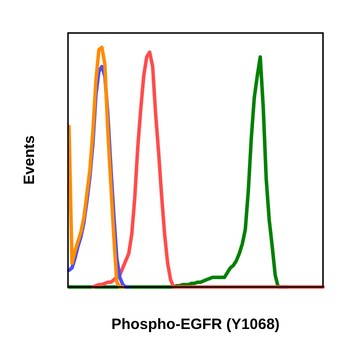  I want to click on y-axis-title: Events, so click(29, 160).